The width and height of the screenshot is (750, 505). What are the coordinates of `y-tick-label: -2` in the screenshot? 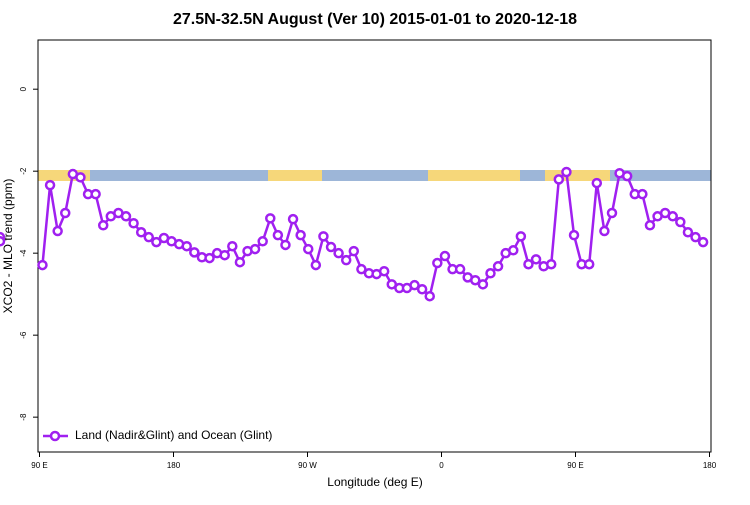 It's located at (23, 171).